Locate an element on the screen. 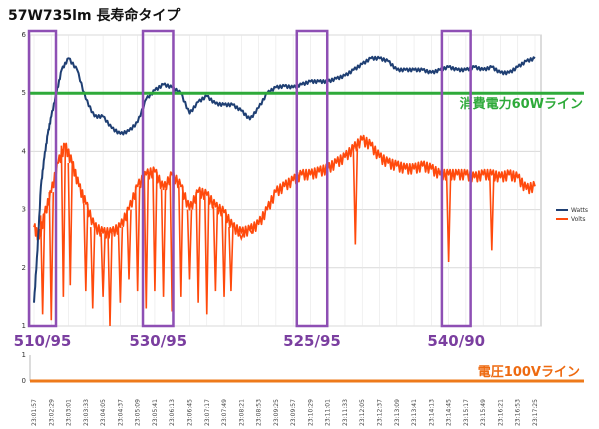  annotation-box-label: 540/90 is located at coordinates (456, 341).